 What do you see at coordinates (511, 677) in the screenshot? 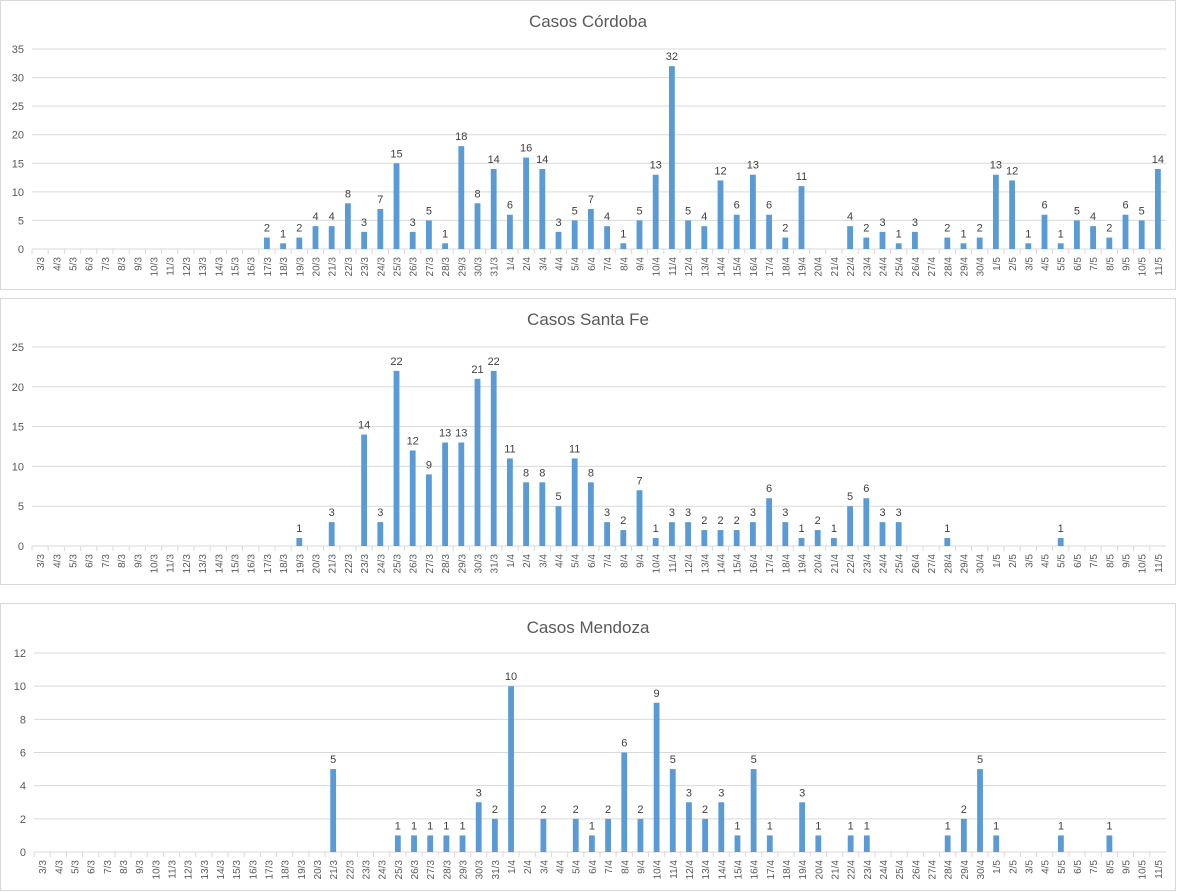
I see `data-label: 10` at bounding box center [511, 677].